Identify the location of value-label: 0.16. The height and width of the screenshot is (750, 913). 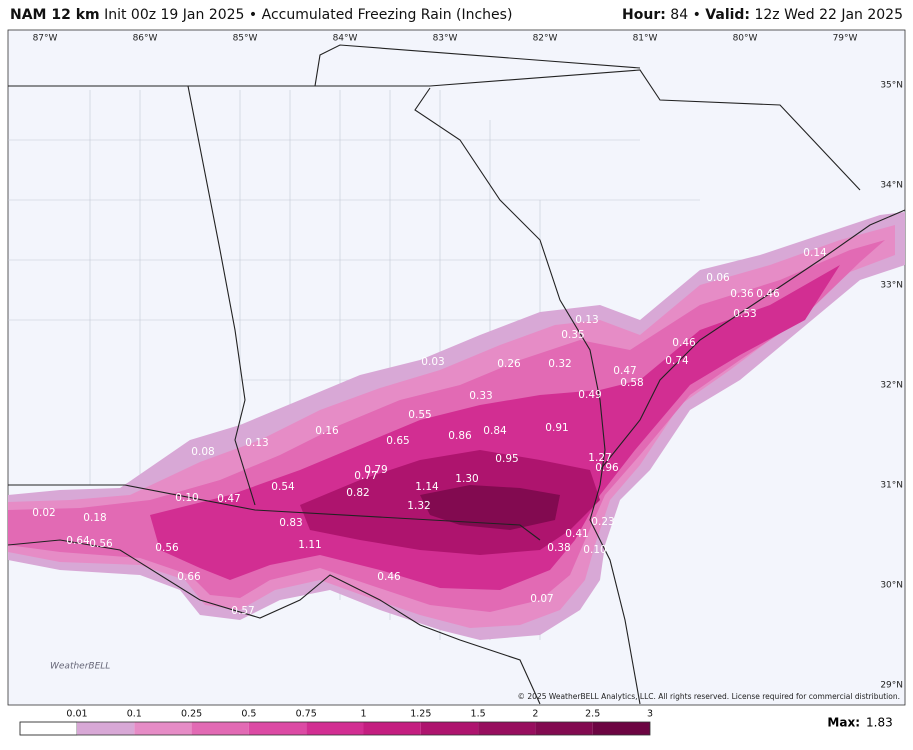
(327, 431).